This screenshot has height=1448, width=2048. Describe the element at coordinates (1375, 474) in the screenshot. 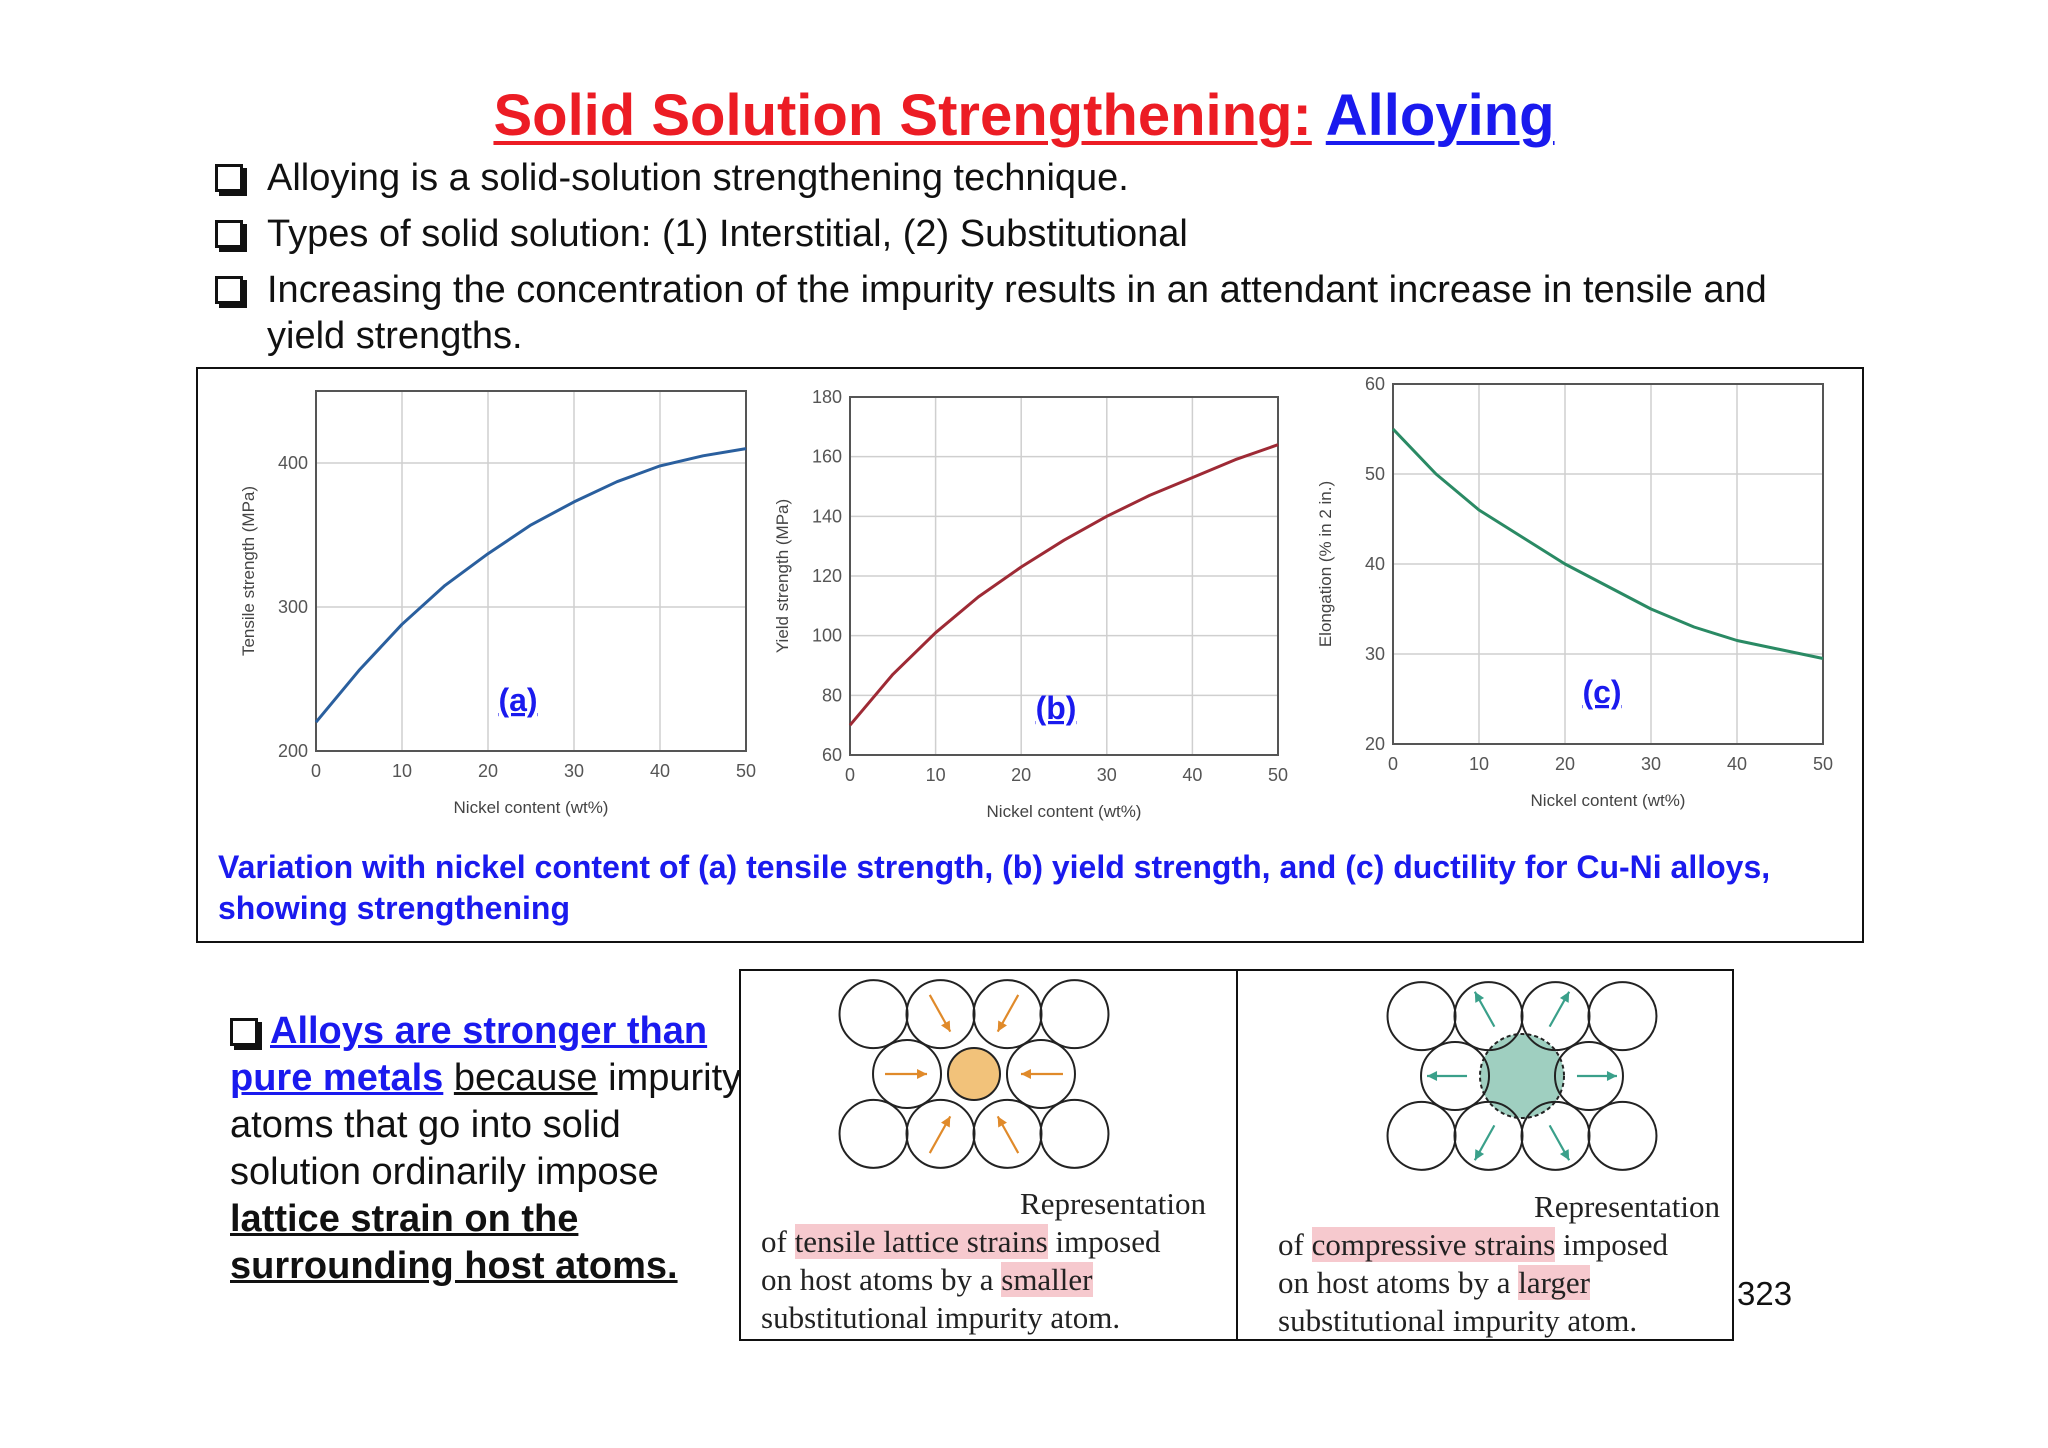

I see `y-tick-label: 50` at that location.